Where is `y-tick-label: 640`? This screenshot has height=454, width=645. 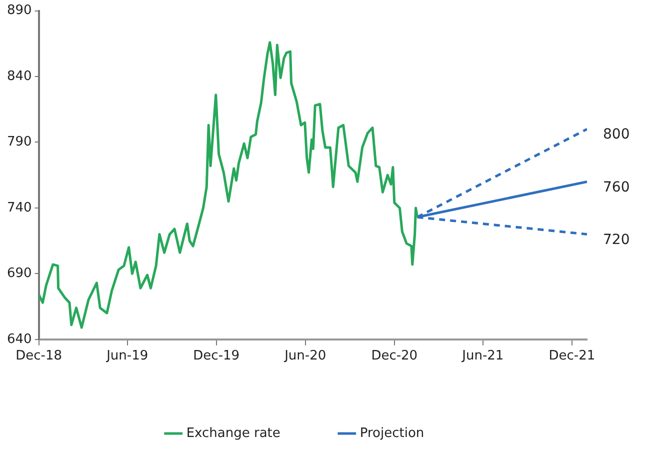 y-tick-label: 640 is located at coordinates (19, 339).